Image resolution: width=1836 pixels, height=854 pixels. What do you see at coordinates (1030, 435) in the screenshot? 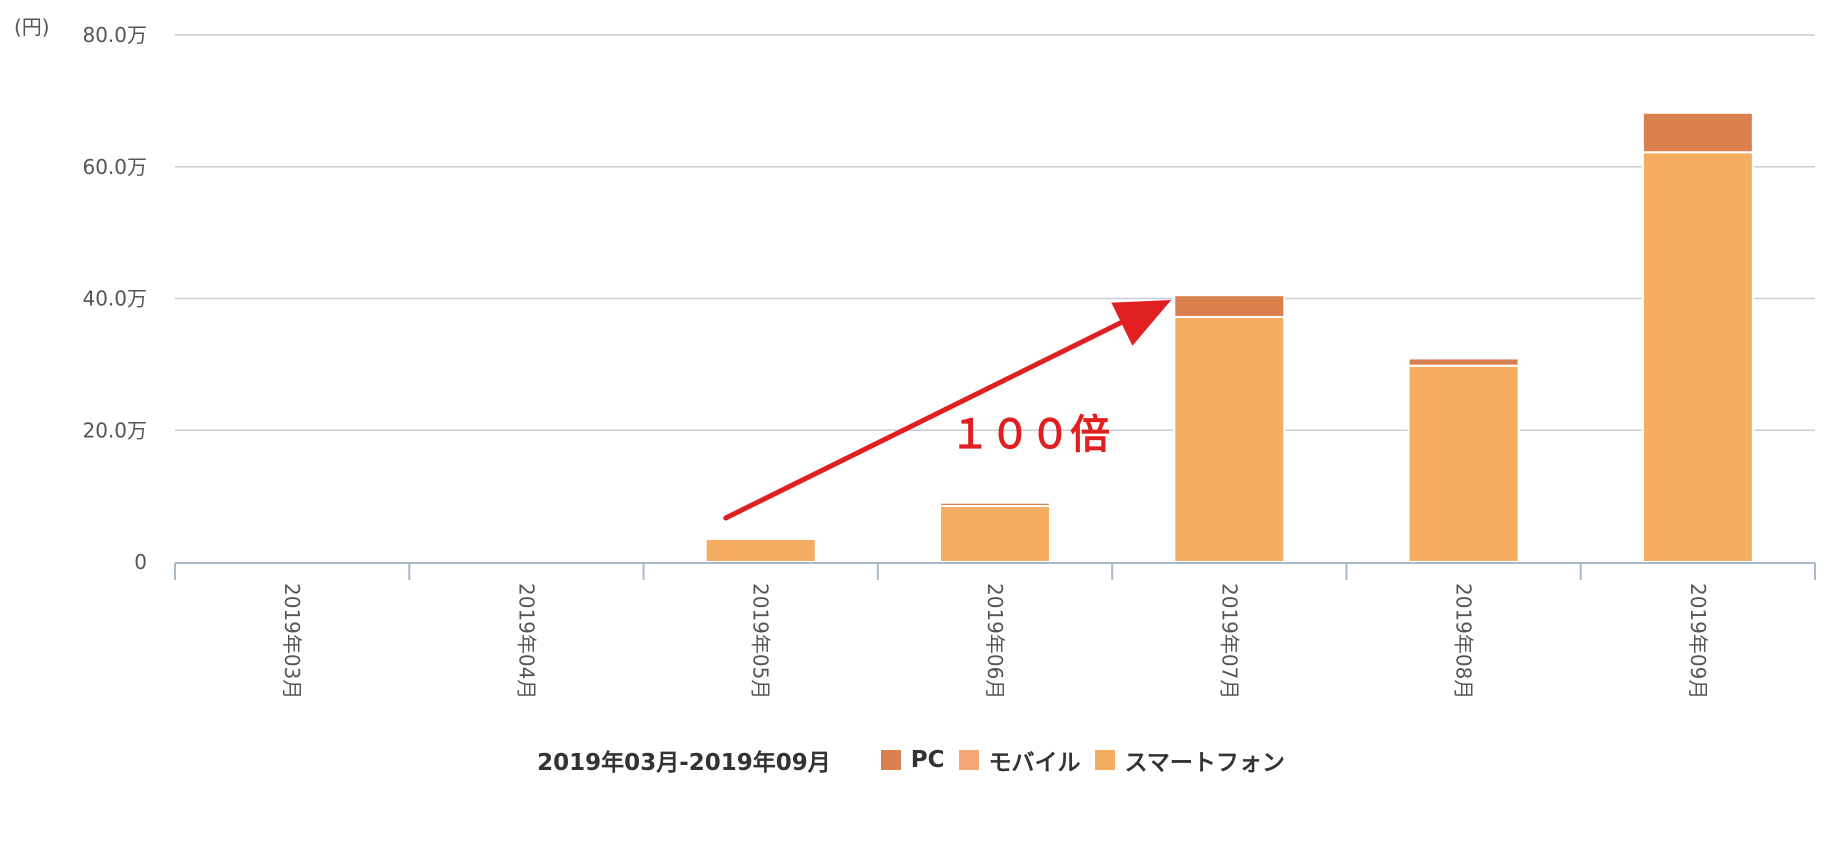
I see `annotation-text: １００倍` at bounding box center [1030, 435].